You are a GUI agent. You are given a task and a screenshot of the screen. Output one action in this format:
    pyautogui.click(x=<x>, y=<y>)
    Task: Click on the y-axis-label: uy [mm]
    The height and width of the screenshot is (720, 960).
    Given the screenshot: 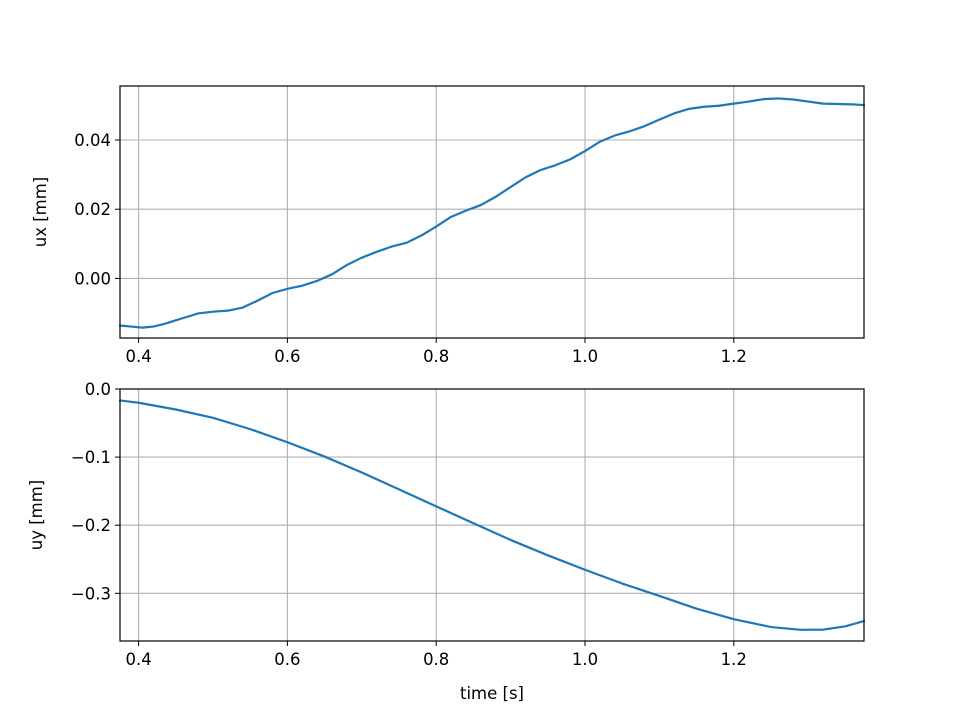 What is the action you would take?
    pyautogui.click(x=36, y=515)
    